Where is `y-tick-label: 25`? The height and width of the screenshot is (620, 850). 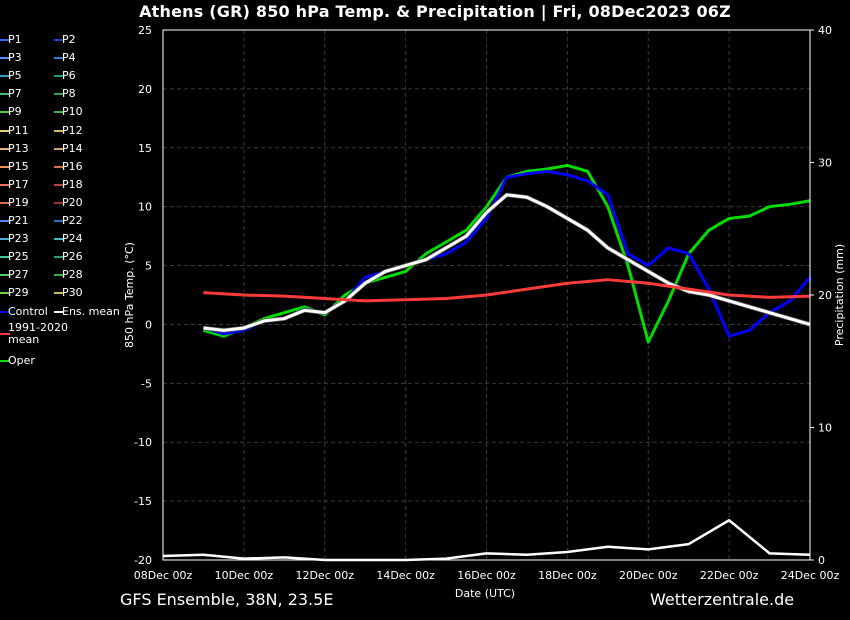 y-tick-label: 25 is located at coordinates (145, 30).